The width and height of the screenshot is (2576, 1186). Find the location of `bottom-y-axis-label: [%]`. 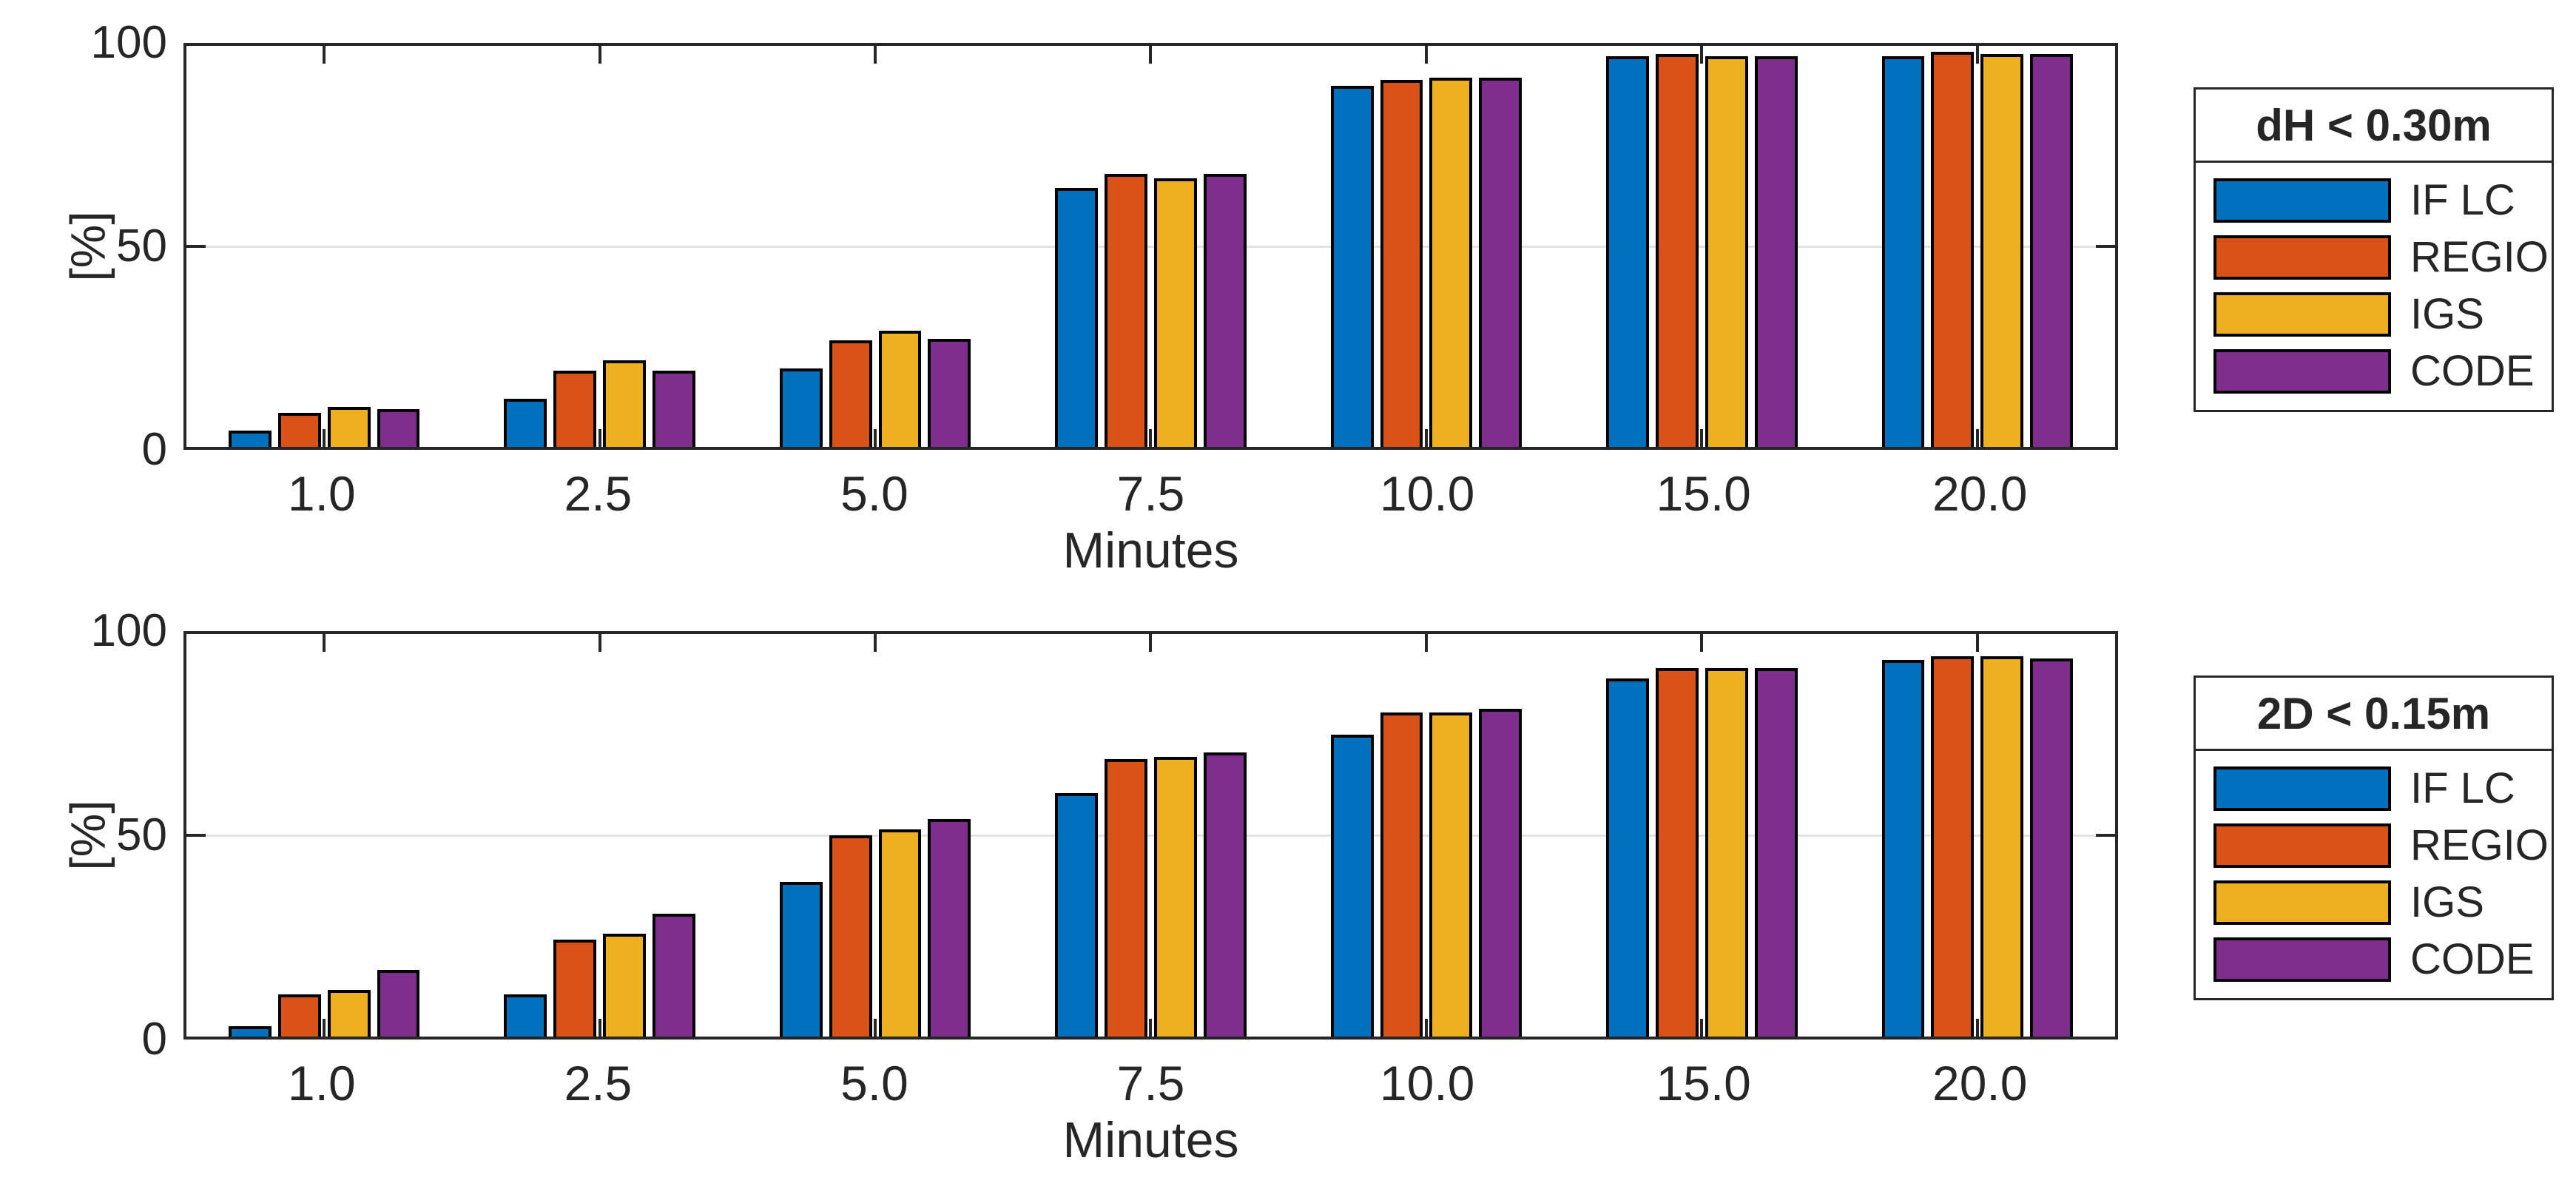

bottom-y-axis-label: [%] is located at coordinates (87, 836).